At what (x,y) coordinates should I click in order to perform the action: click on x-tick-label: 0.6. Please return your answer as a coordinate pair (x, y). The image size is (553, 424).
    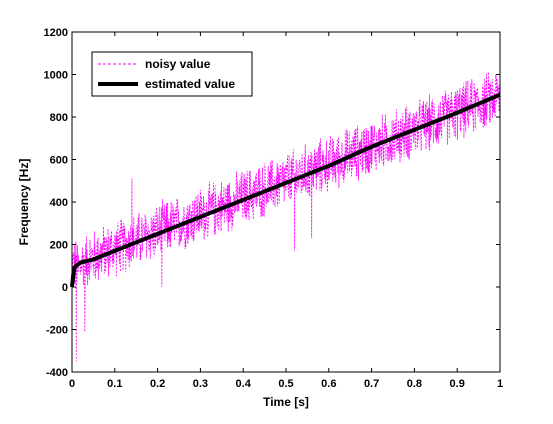
    Looking at the image, I should click on (328, 384).